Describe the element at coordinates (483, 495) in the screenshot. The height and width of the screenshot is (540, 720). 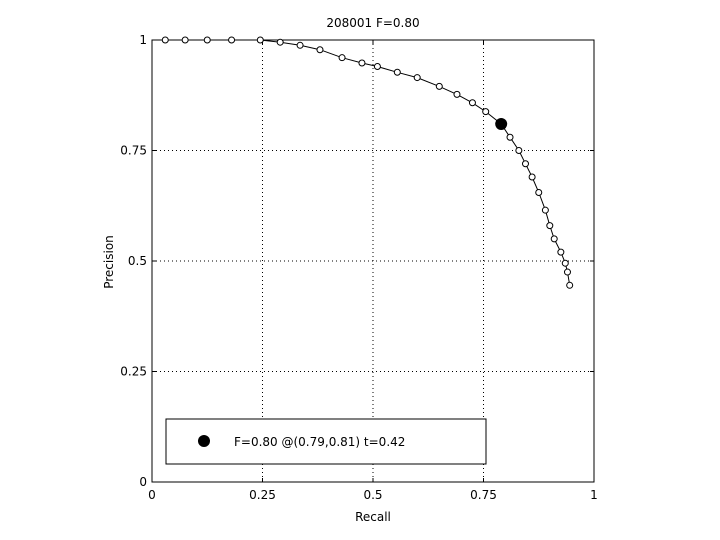
I see `x-tick-label: 0.75` at that location.